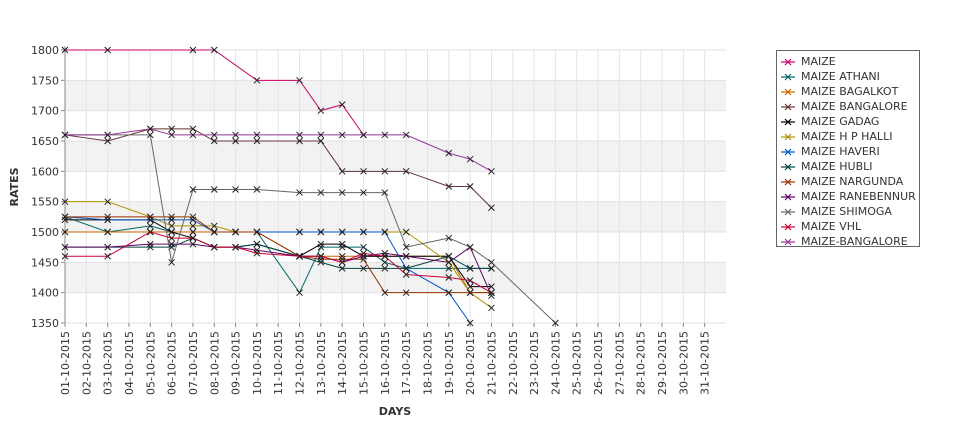 The width and height of the screenshot is (975, 429). I want to click on x-tick-label: 16-10-2015, so click(385, 363).